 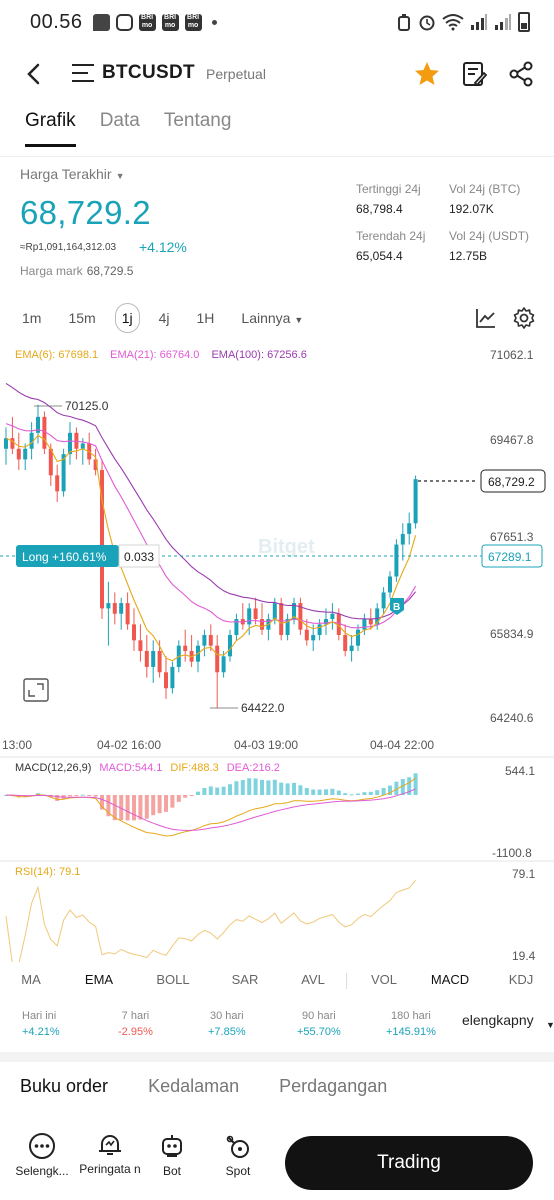 I want to click on indicator-ma: MA, so click(x=31, y=979).